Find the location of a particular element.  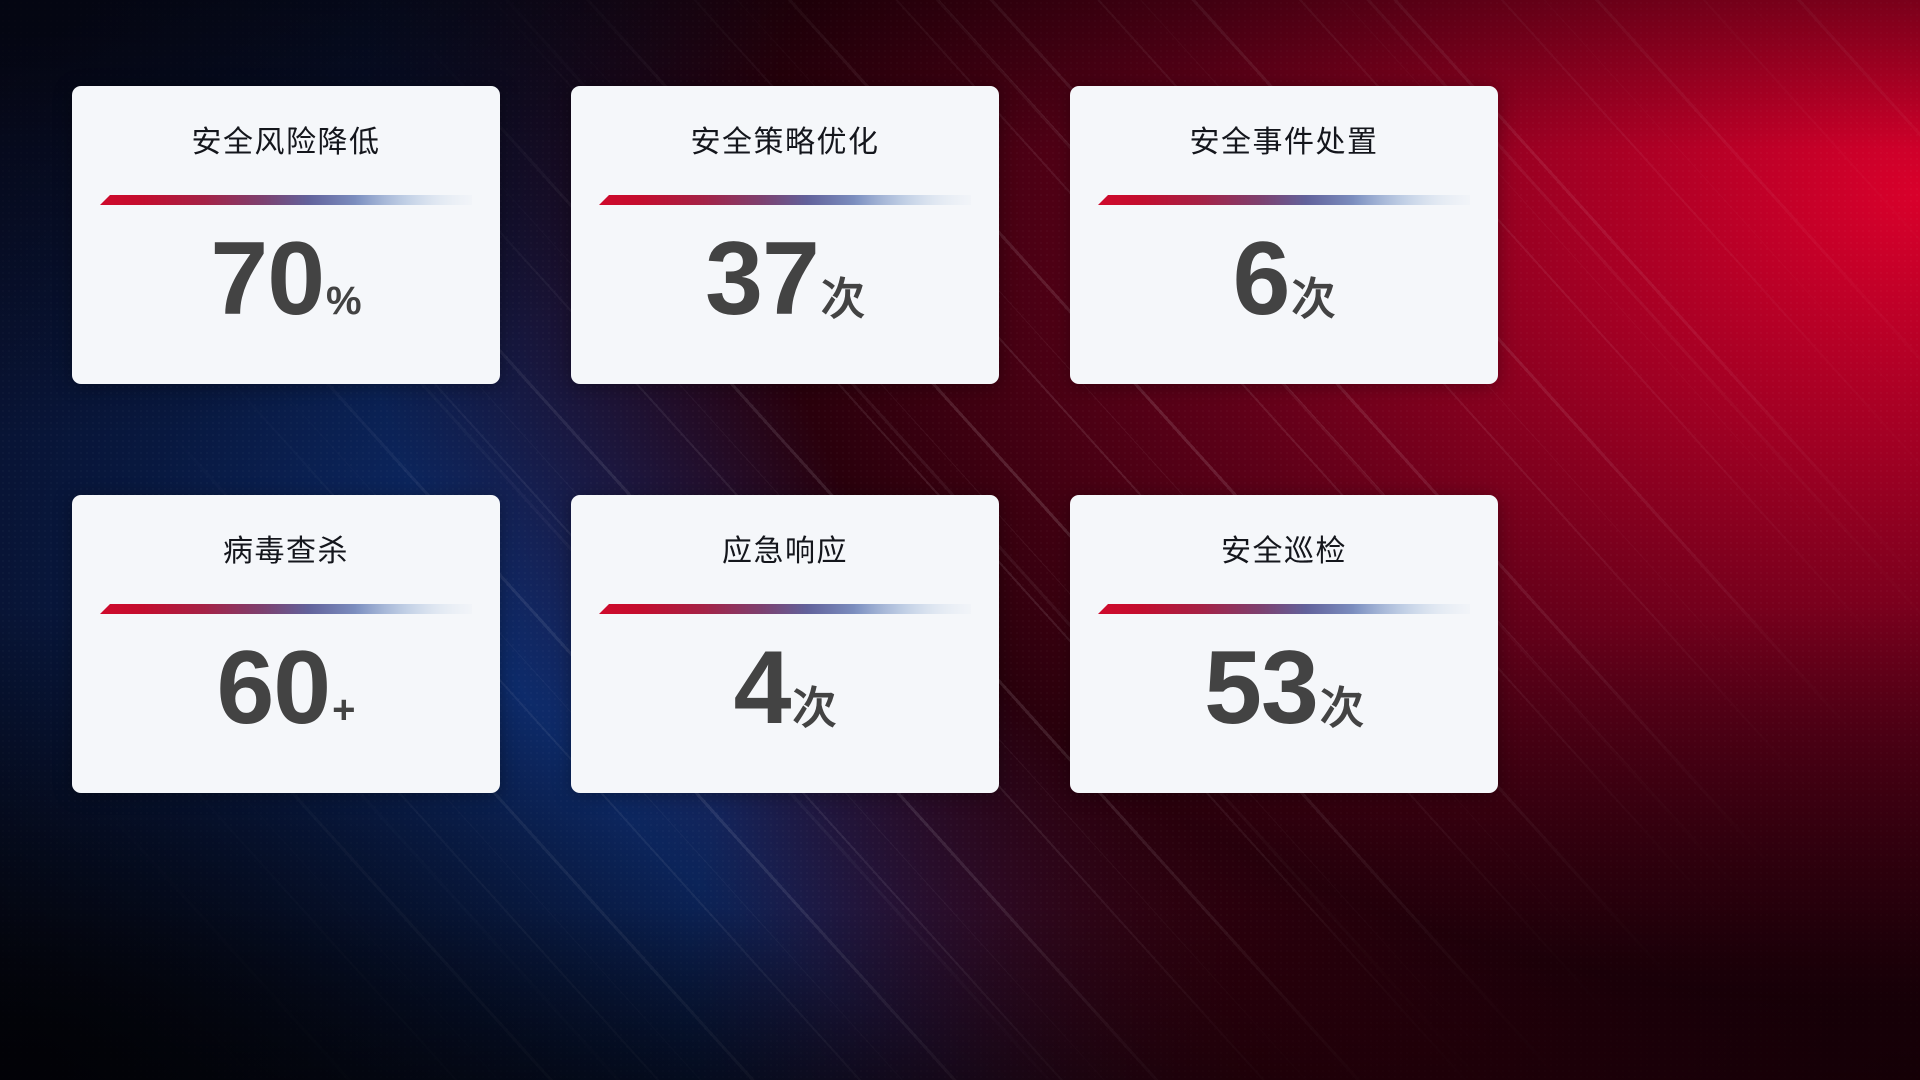

metric-unit: + is located at coordinates (344, 710).